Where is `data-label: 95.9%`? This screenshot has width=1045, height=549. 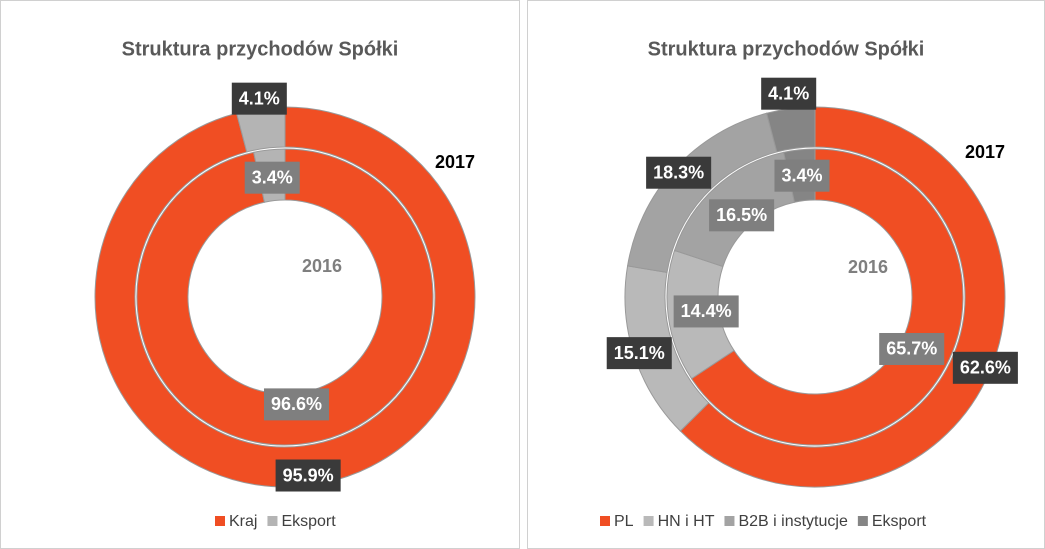 data-label: 95.9% is located at coordinates (308, 475).